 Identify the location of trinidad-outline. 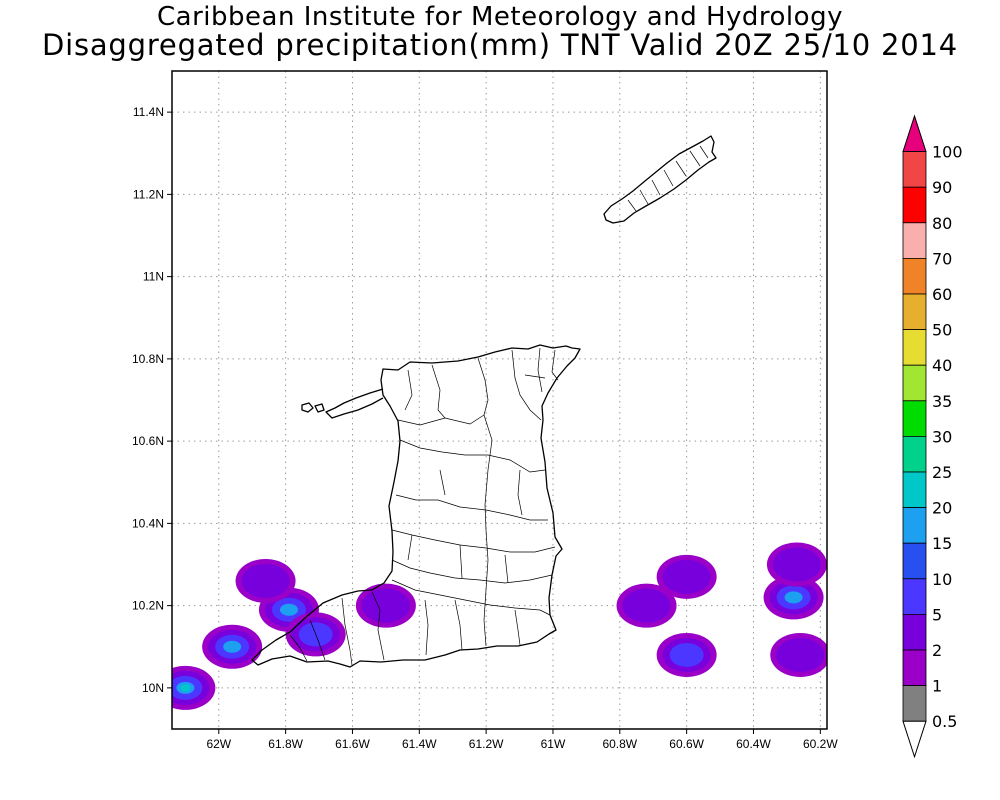
(416, 506).